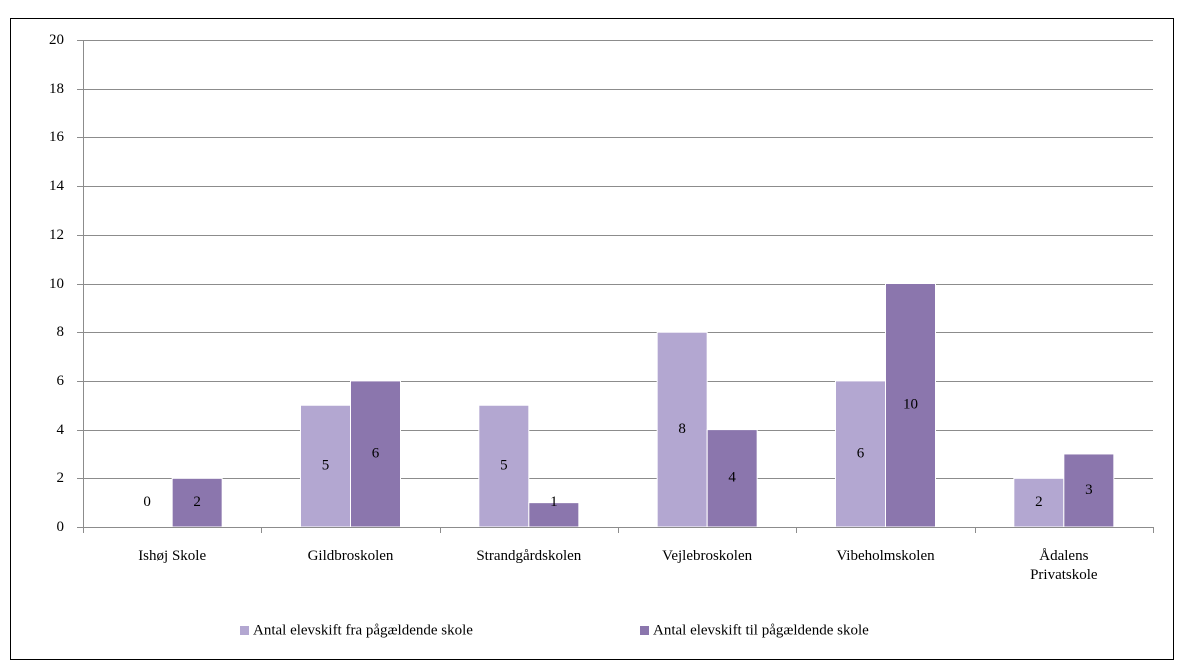  What do you see at coordinates (56, 235) in the screenshot?
I see `y-tick-label: 12` at bounding box center [56, 235].